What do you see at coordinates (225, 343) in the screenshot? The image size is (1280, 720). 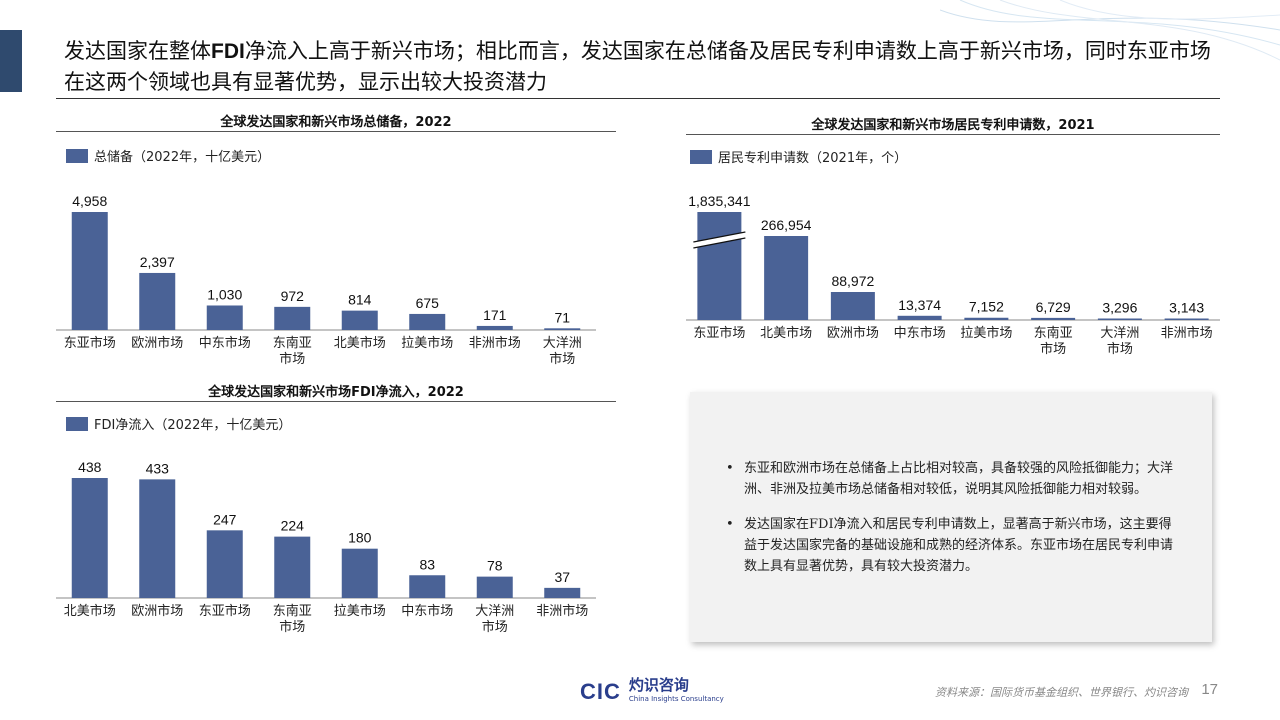 I see `category-label-2: 中东市场` at bounding box center [225, 343].